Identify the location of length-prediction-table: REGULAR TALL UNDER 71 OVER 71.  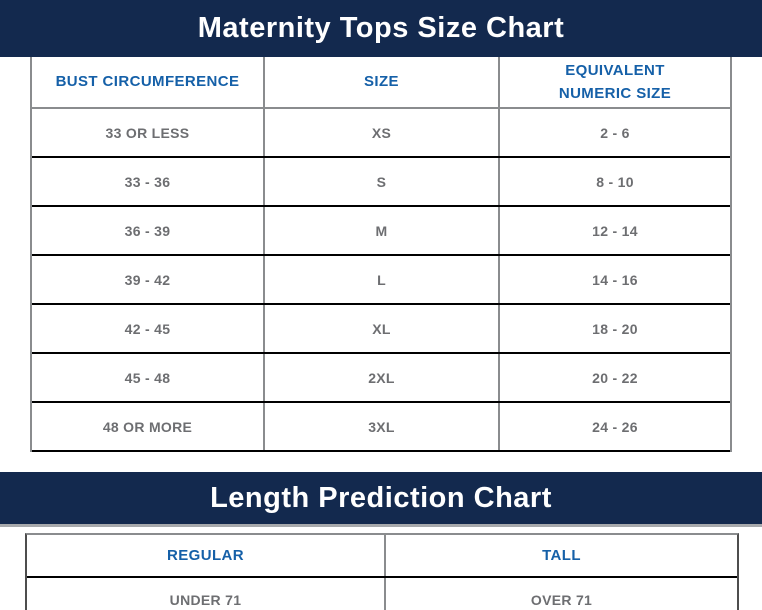
(382, 571).